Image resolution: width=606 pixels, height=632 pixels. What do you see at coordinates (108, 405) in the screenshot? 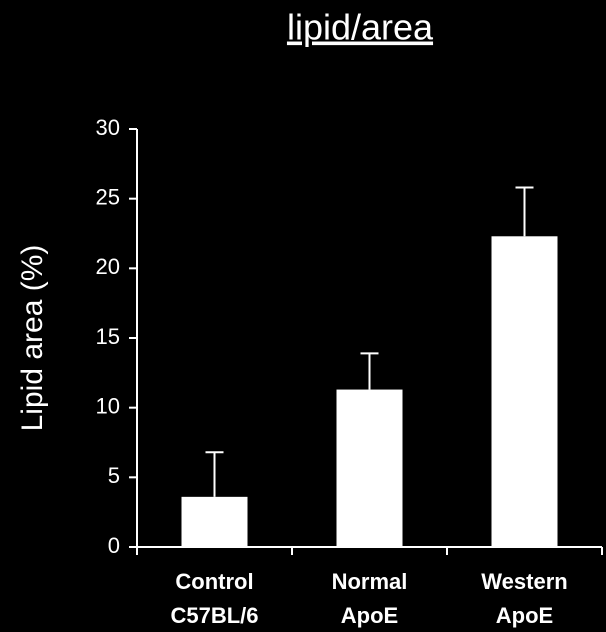
I see `y-tick-label: 10` at bounding box center [108, 405].